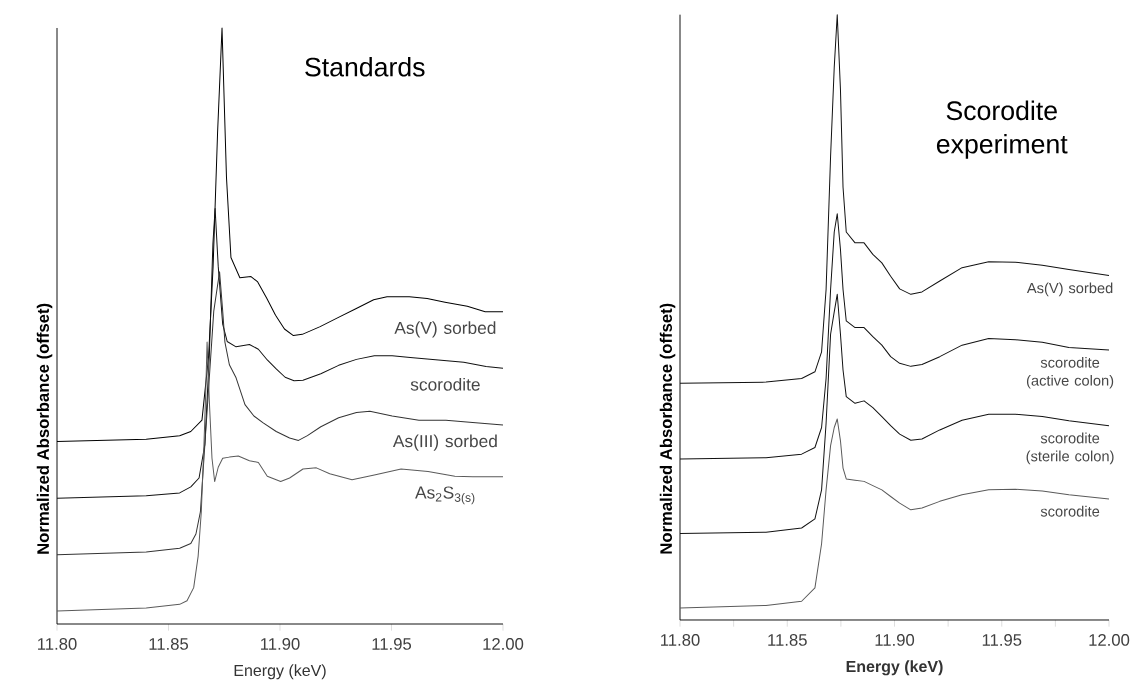  What do you see at coordinates (444, 442) in the screenshot?
I see `series-label: As(III) sorbed` at bounding box center [444, 442].